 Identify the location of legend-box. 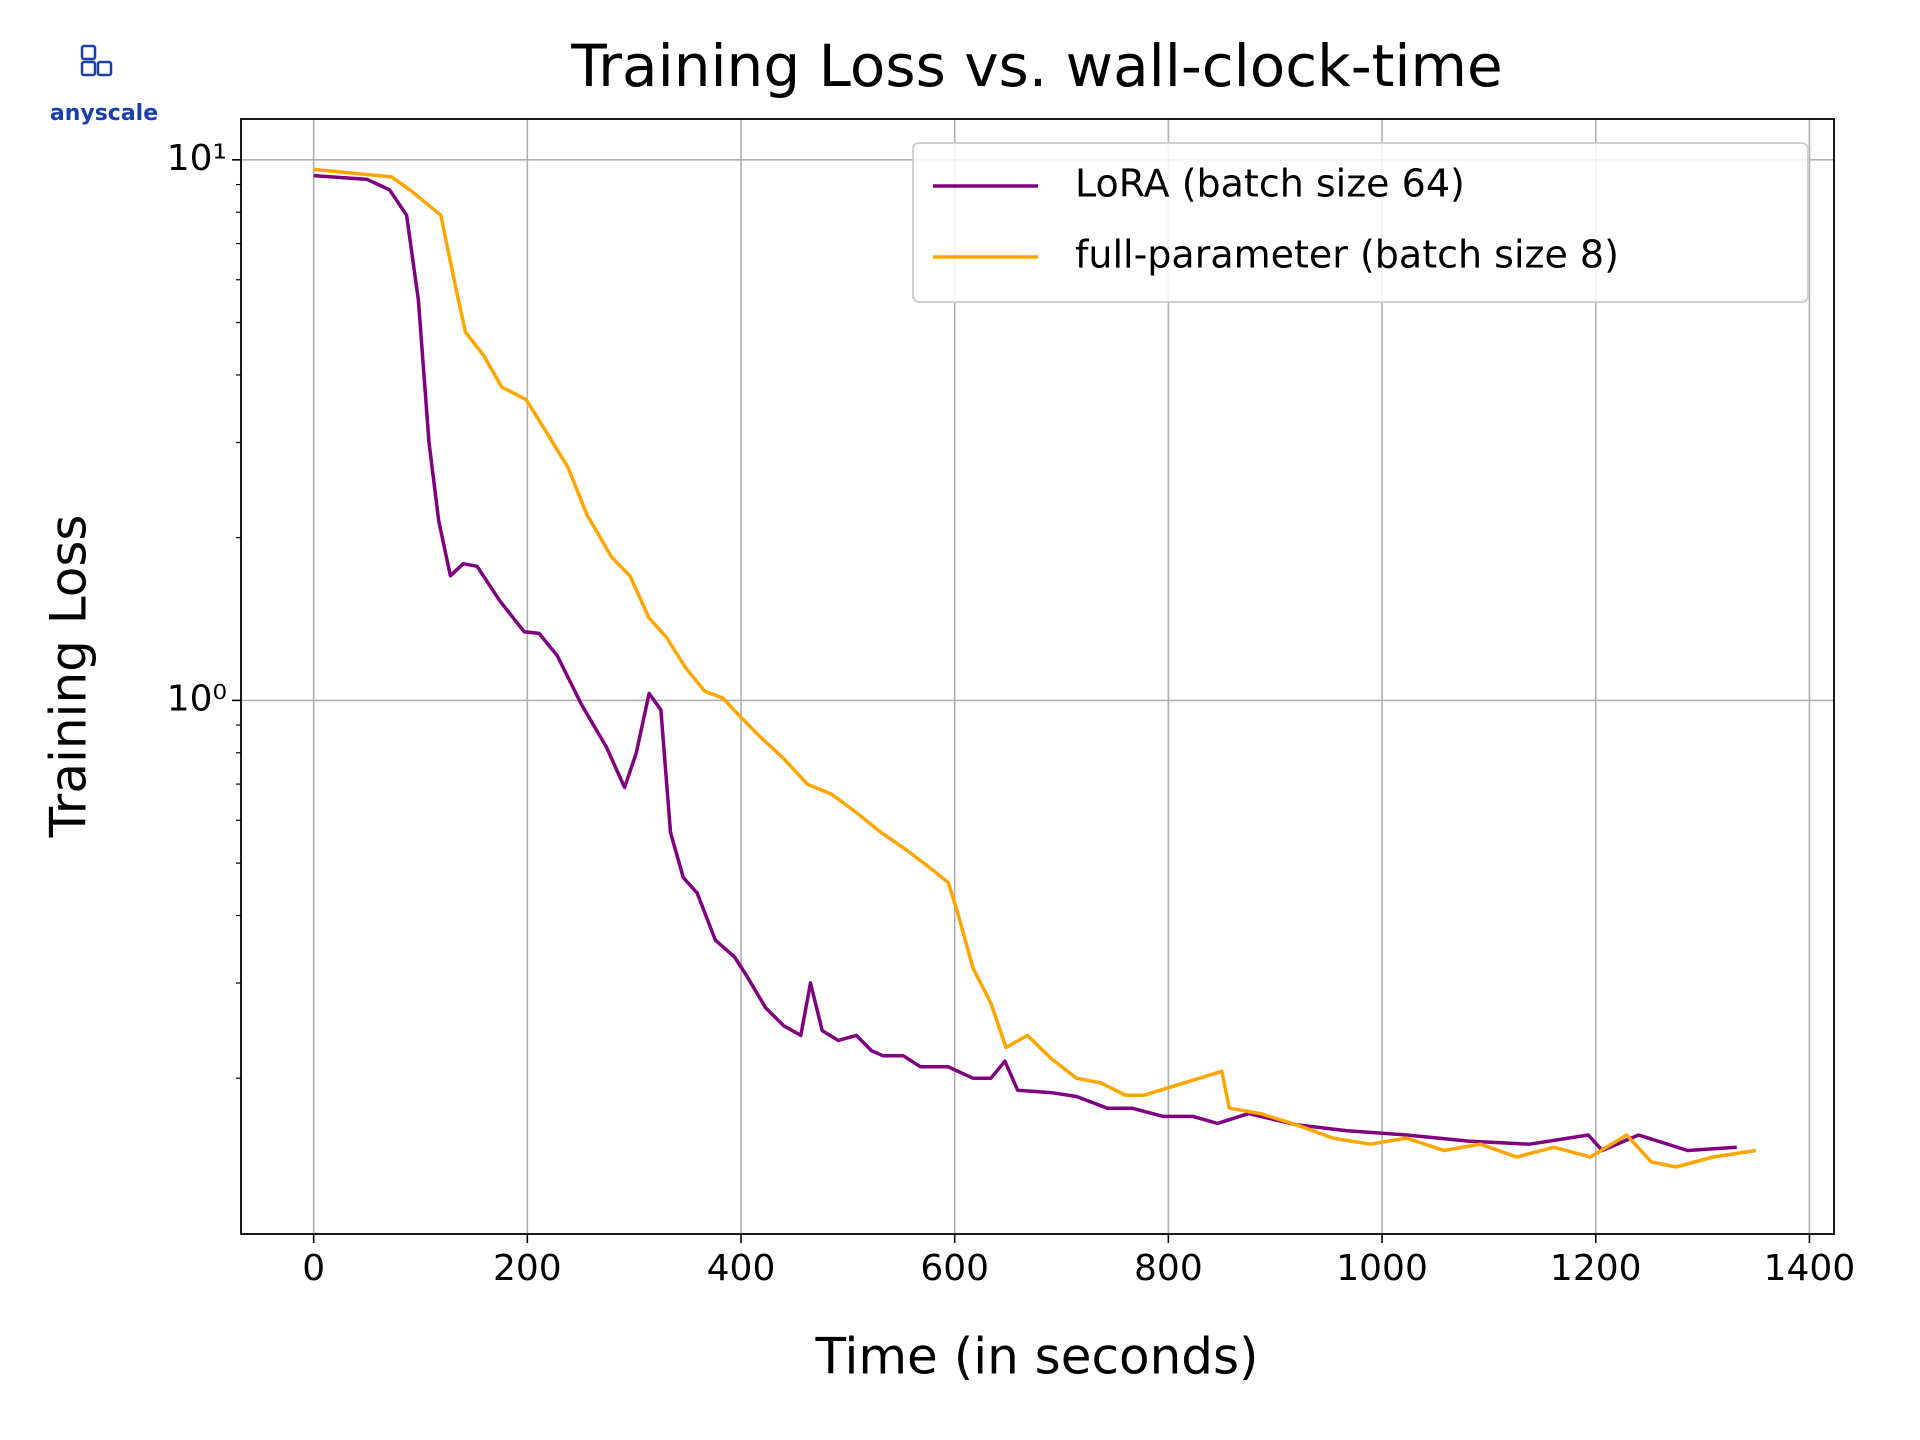
(1360, 222).